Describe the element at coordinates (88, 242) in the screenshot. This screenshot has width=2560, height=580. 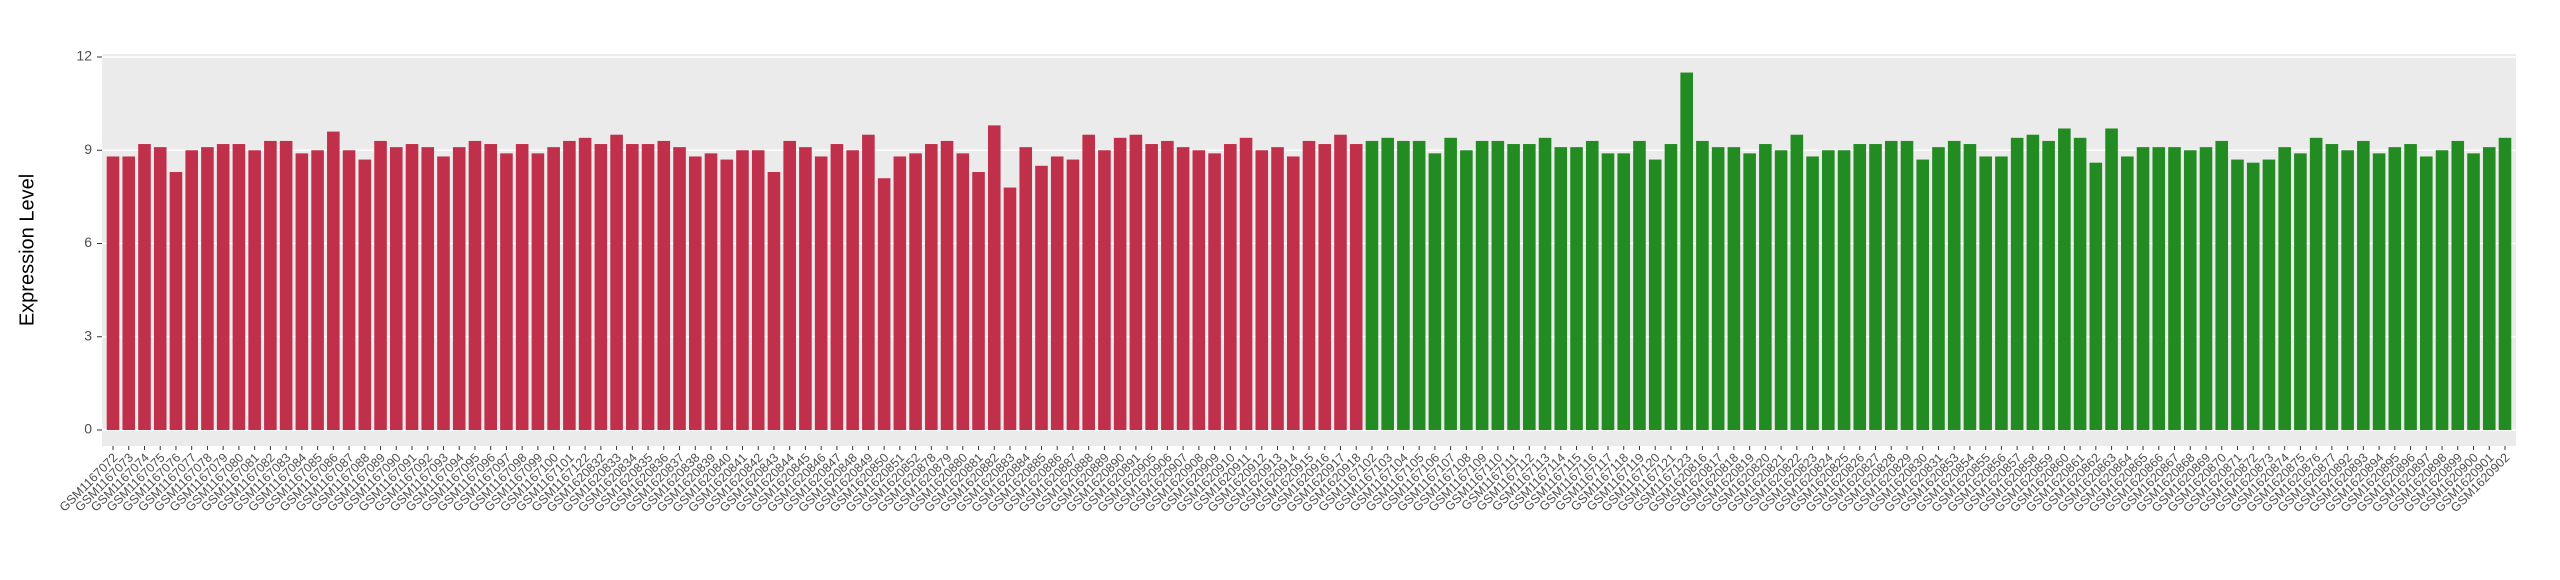
I see `y-tick-label: 6` at that location.